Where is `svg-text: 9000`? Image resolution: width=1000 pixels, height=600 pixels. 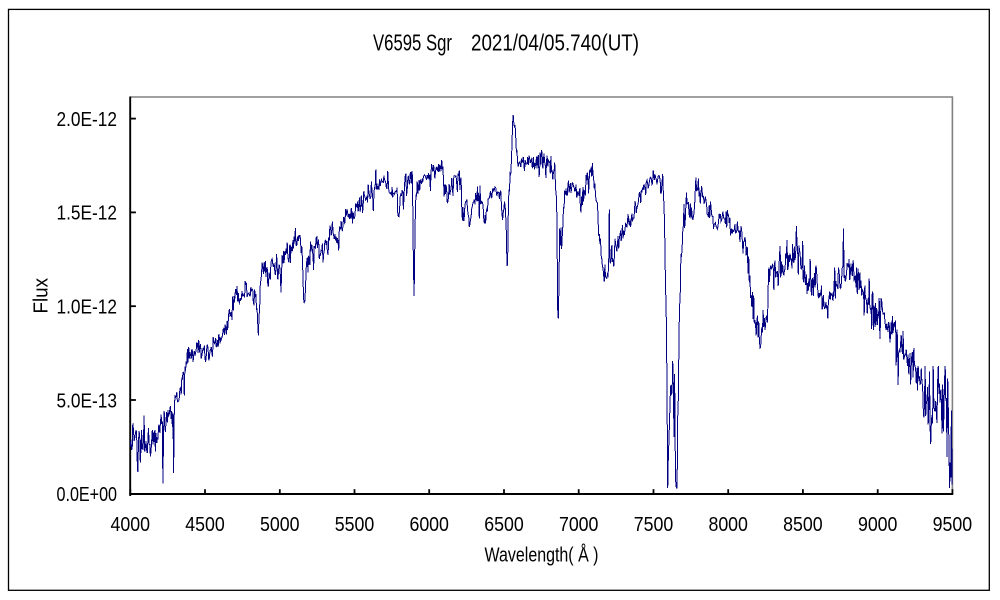 svg-text: 9000 is located at coordinates (878, 524).